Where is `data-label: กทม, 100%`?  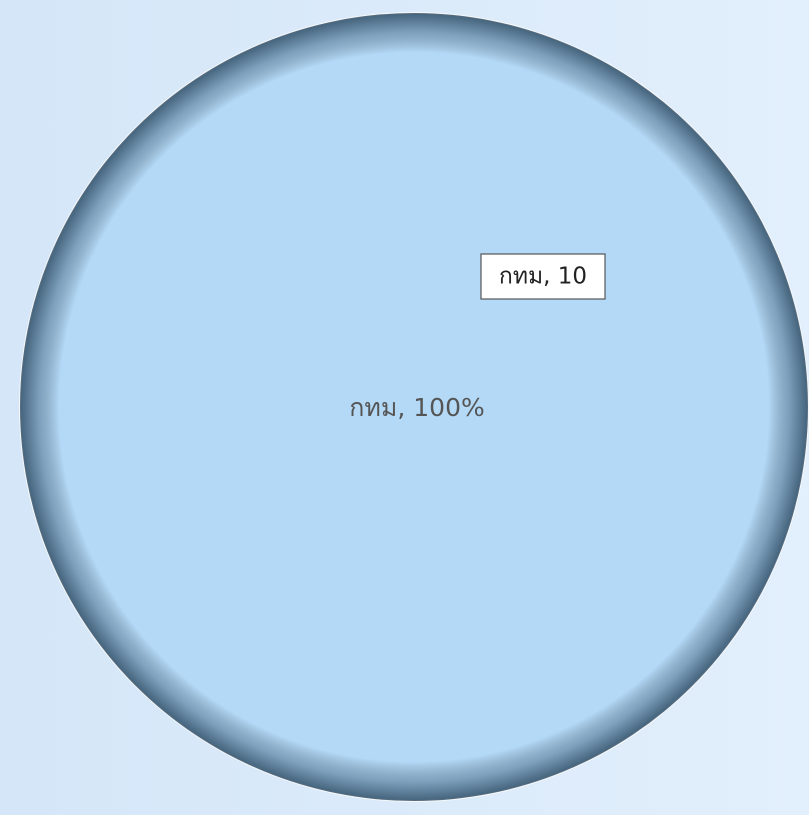
data-label: กทม, 100% is located at coordinates (416, 407).